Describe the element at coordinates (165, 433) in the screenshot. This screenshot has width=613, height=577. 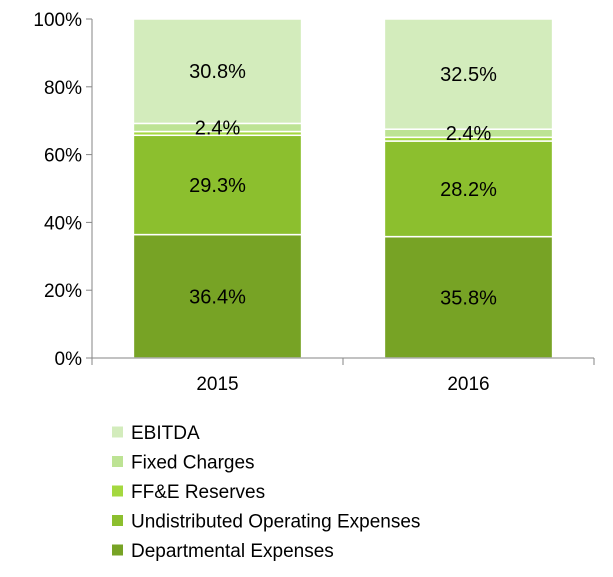
I see `legend-label: EBITDA` at that location.